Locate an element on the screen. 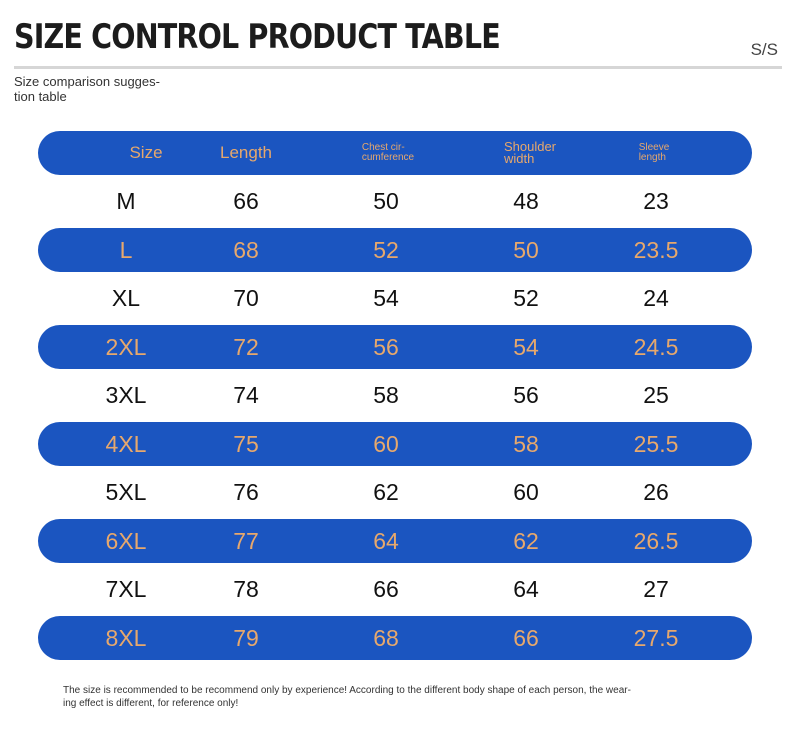  size-cell: 4XL is located at coordinates (126, 443).